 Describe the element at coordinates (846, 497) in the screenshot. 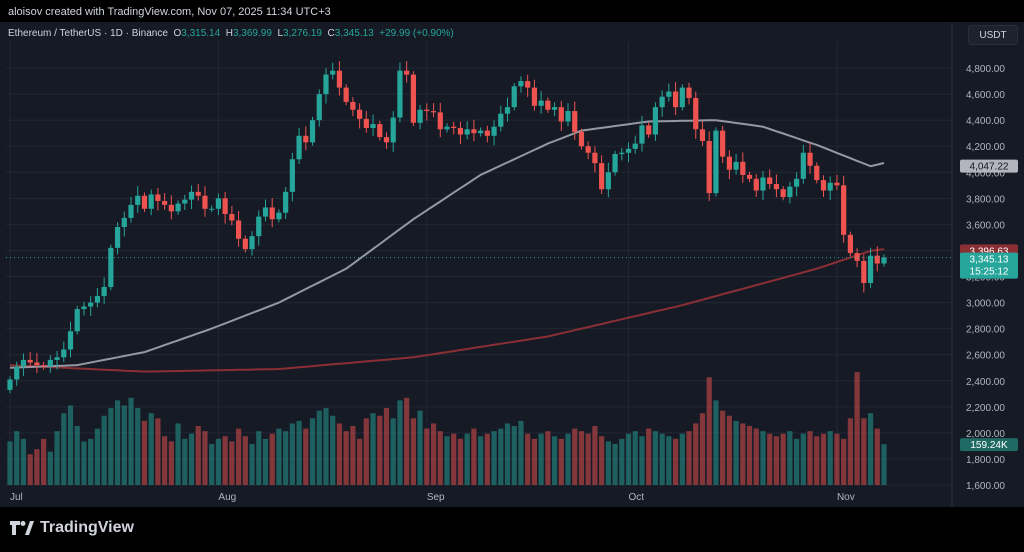

I see `x-tick-label: Nov` at that location.